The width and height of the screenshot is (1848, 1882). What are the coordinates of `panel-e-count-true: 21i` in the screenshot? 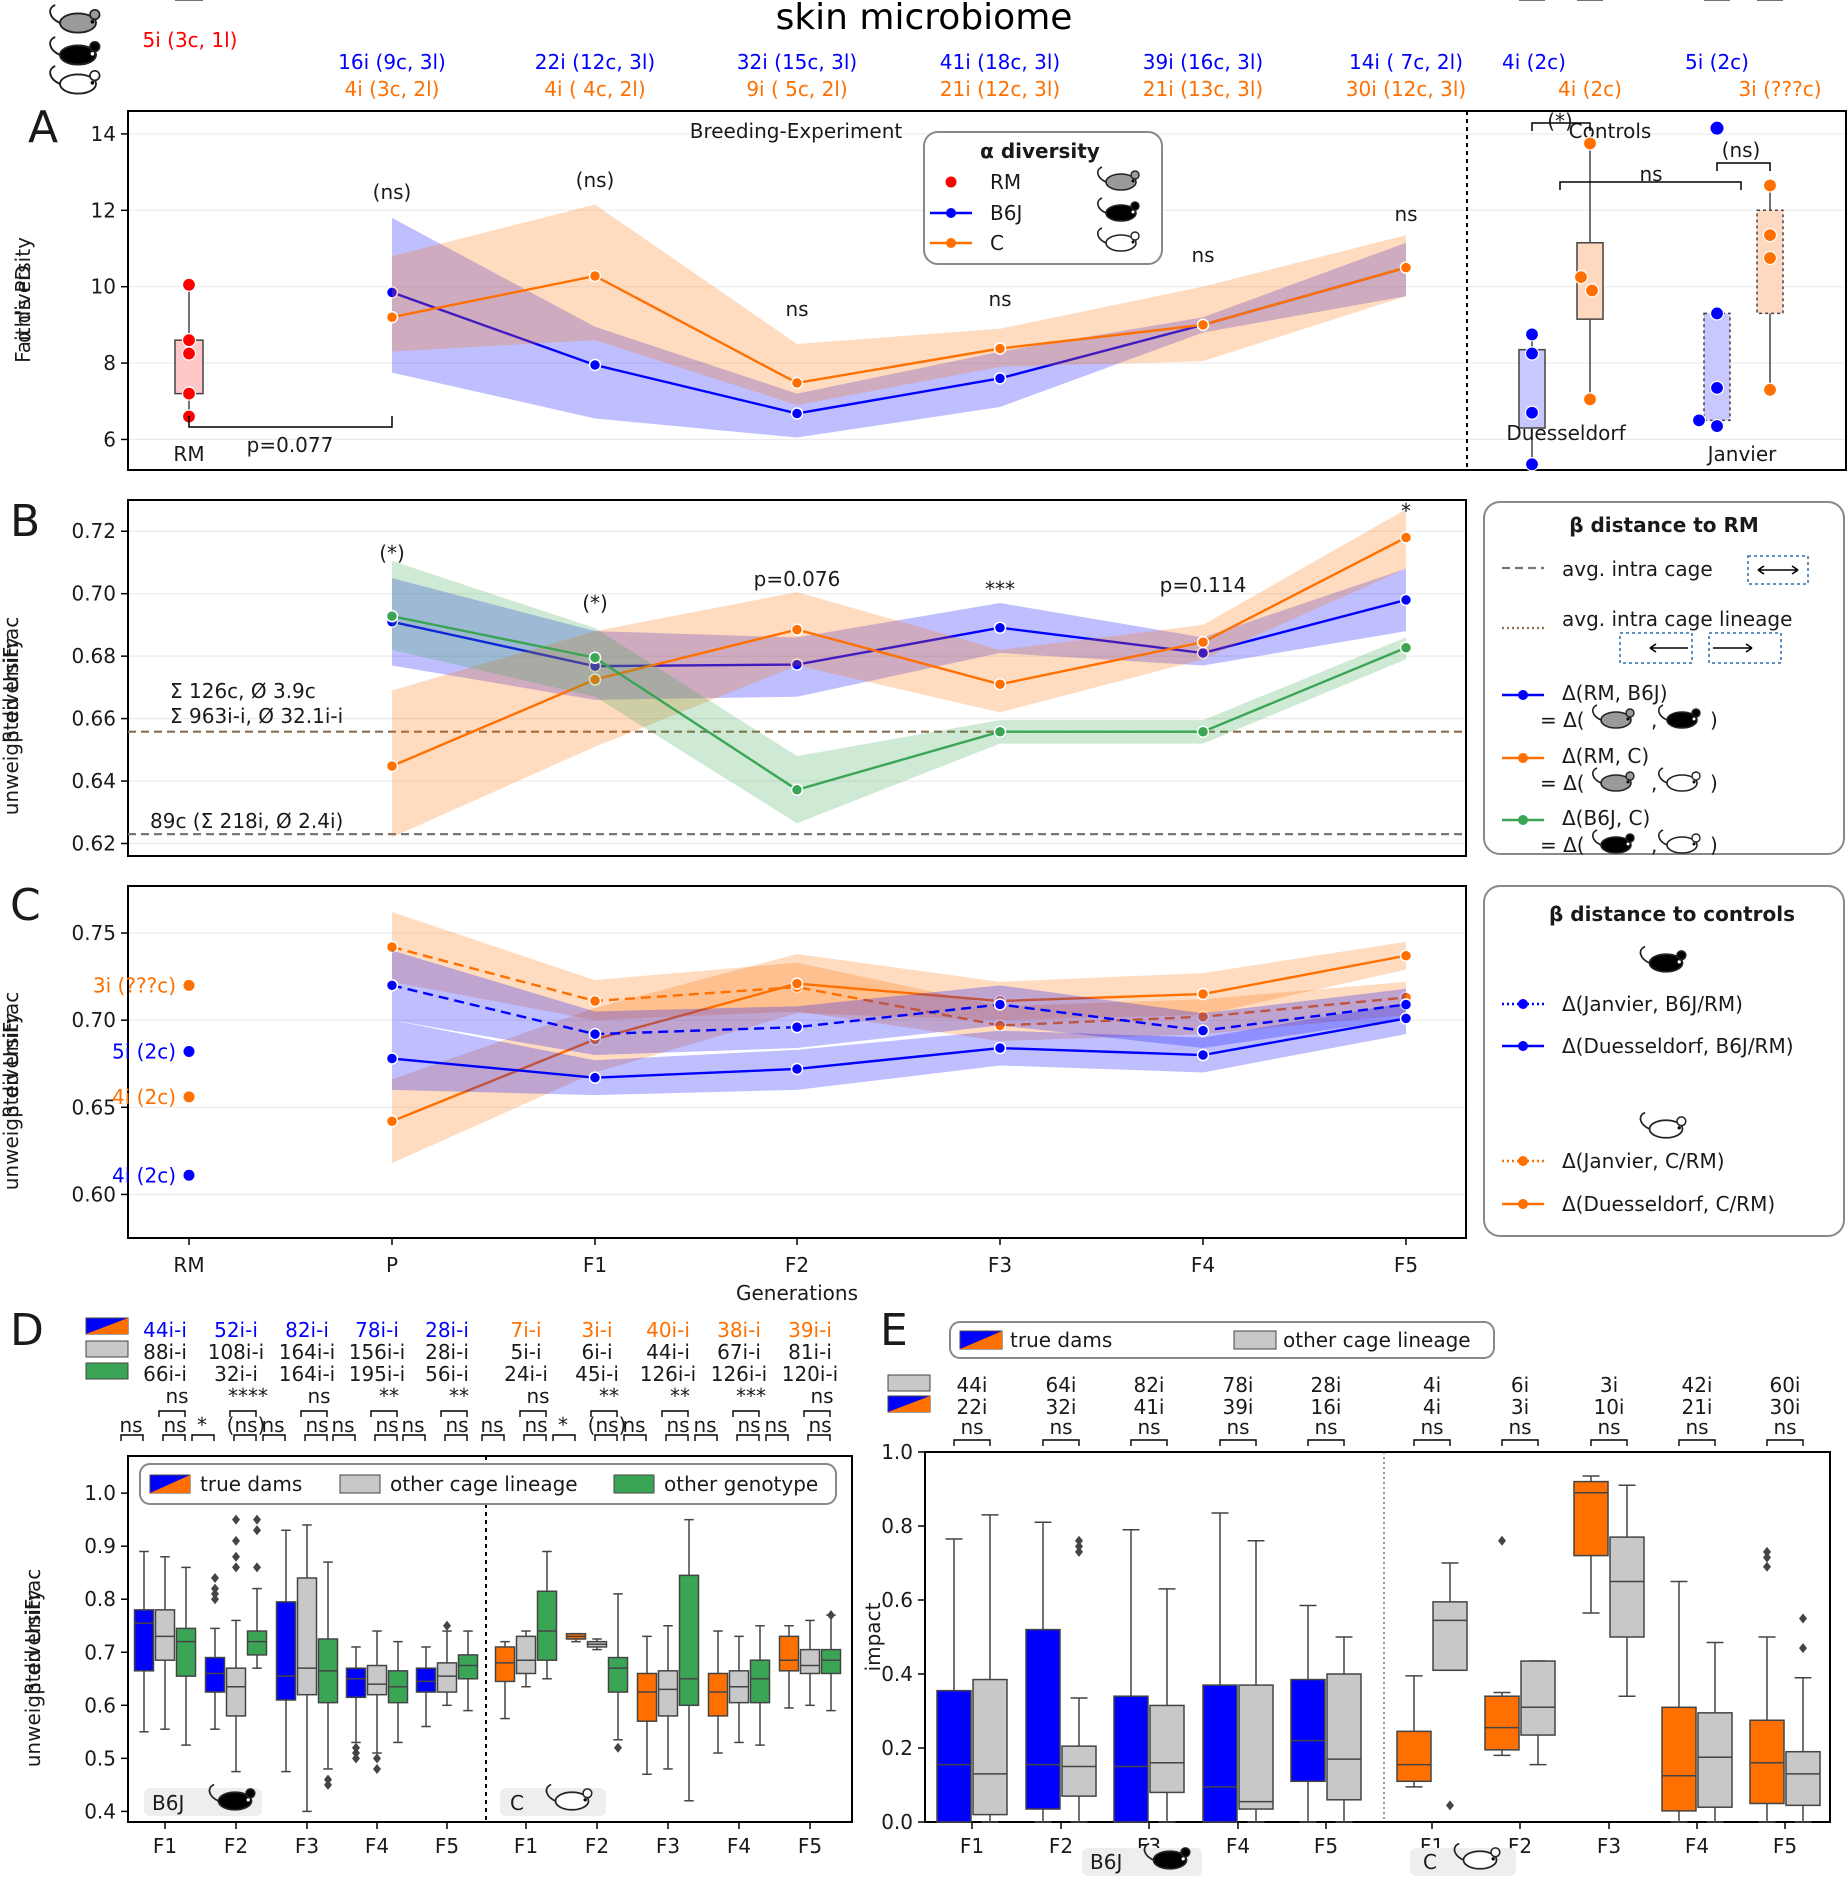 It's located at (1696, 1407).